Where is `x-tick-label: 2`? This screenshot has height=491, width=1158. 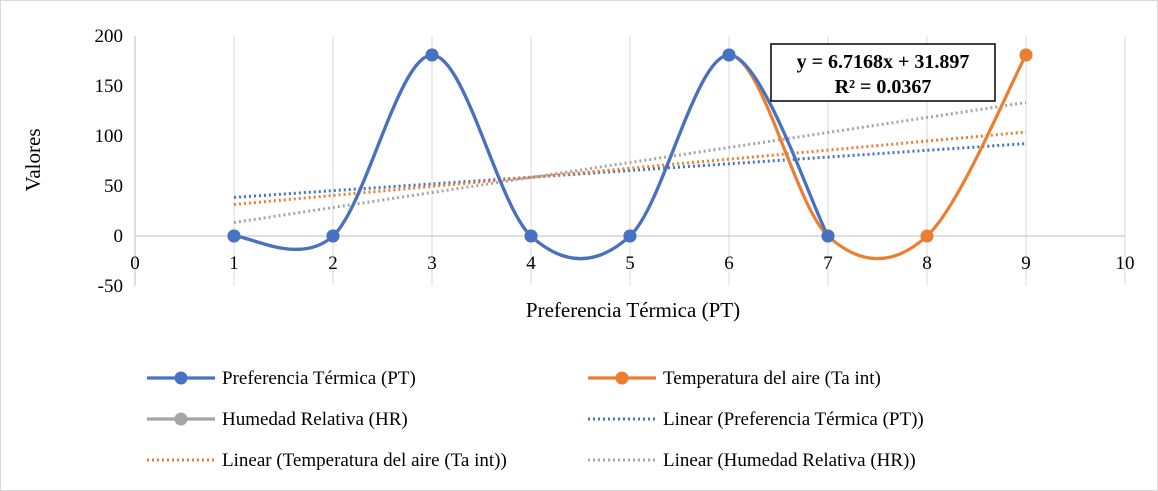 x-tick-label: 2 is located at coordinates (333, 263).